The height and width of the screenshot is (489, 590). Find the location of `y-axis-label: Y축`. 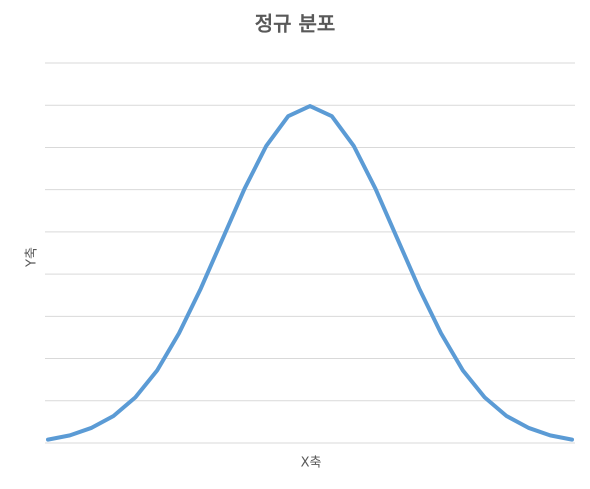

y-axis-label: Y축 is located at coordinates (32, 257).